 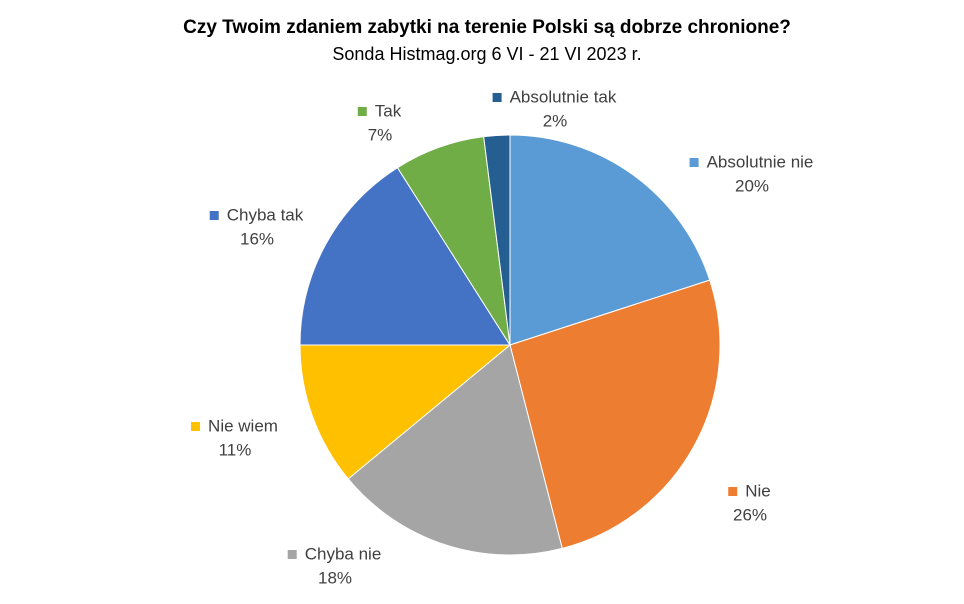 What do you see at coordinates (343, 553) in the screenshot?
I see `slice-label: Chyba nie` at bounding box center [343, 553].